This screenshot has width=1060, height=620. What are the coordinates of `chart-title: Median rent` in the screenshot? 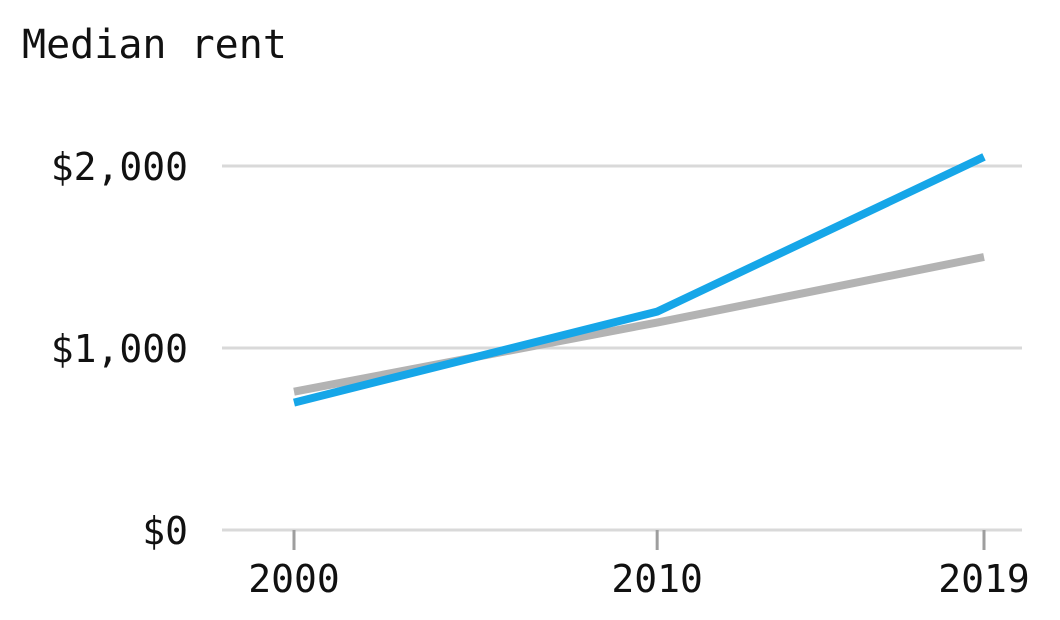 It's located at (154, 45).